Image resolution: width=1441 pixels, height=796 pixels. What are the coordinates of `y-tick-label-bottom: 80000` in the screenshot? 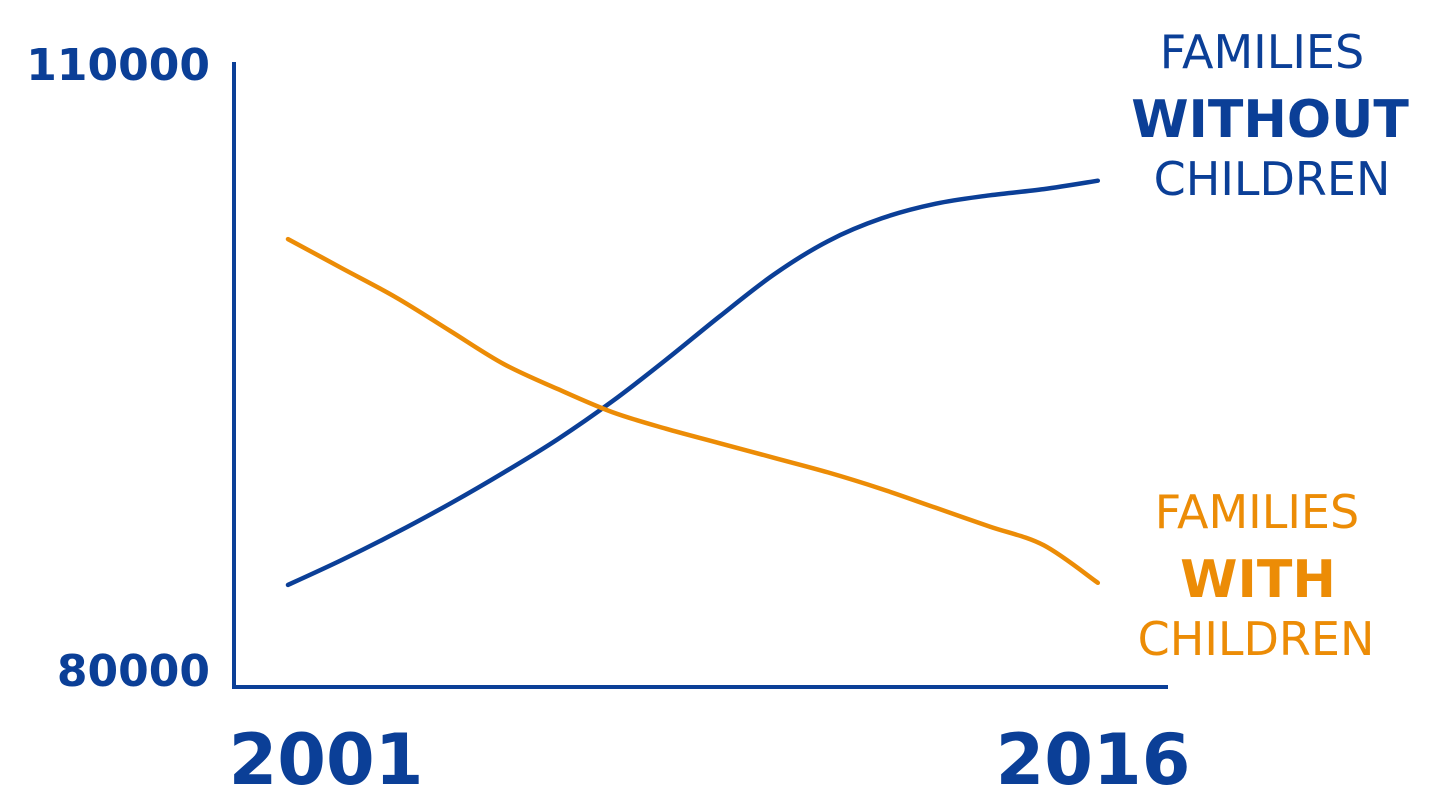 It's located at (133, 671).